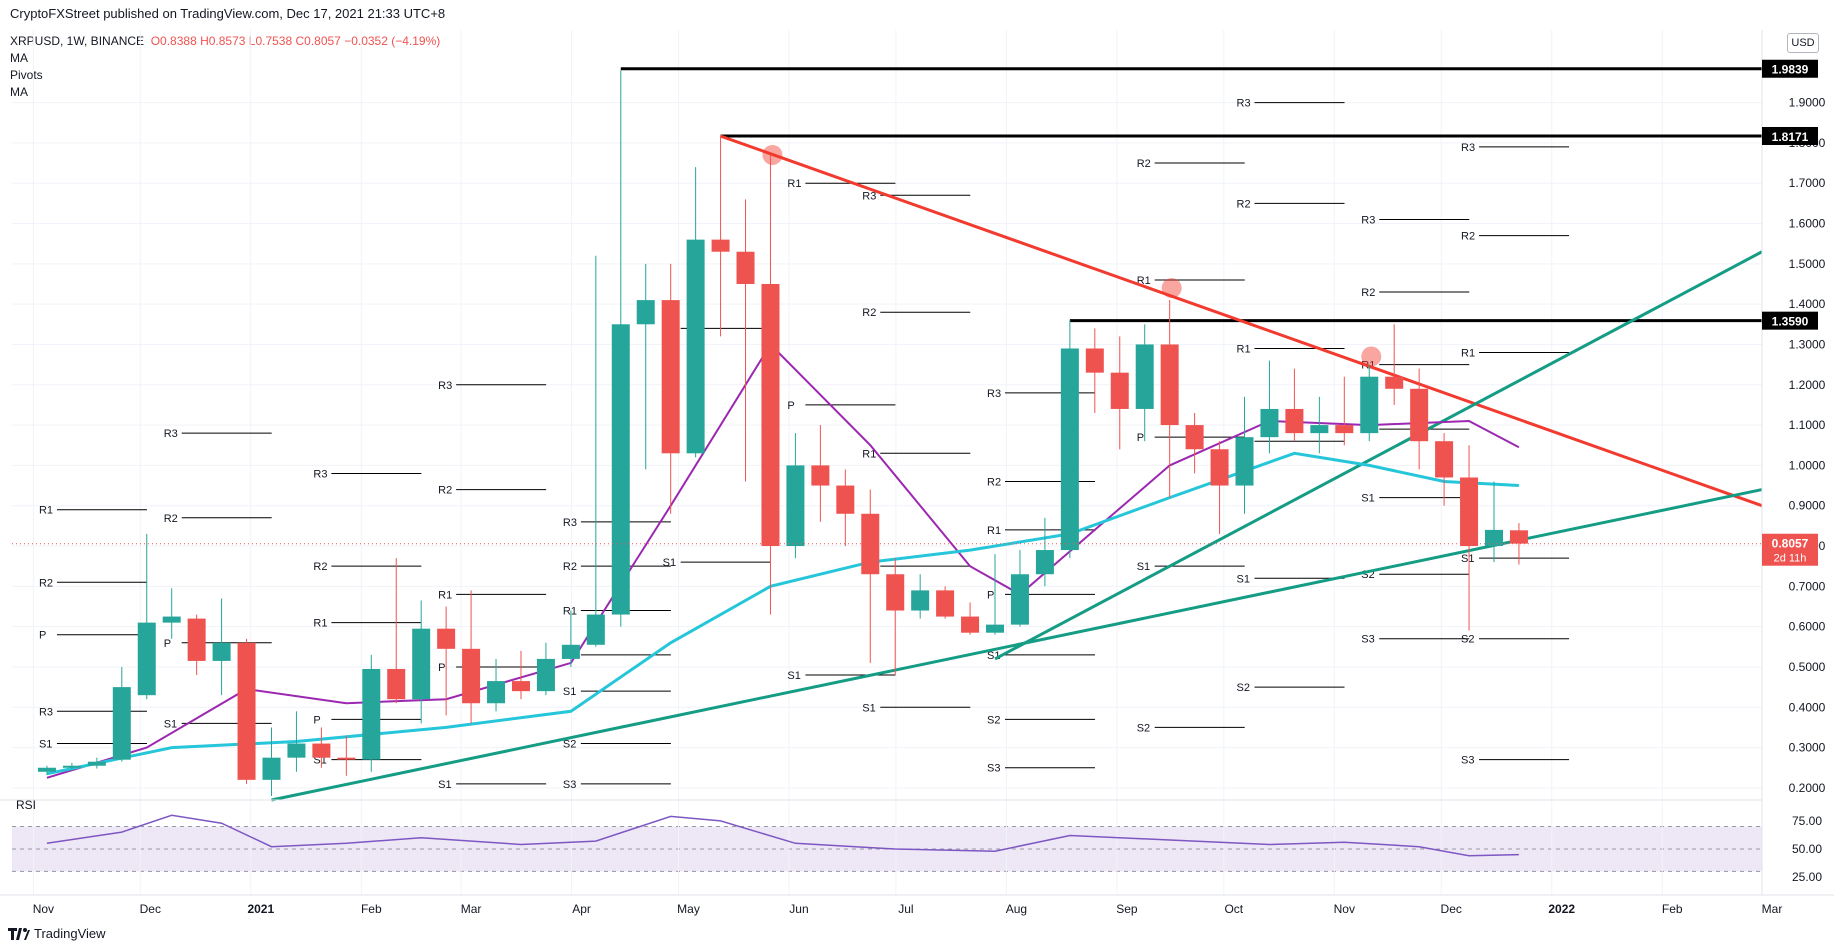  I want to click on tradingview-logo-icon, so click(19, 933).